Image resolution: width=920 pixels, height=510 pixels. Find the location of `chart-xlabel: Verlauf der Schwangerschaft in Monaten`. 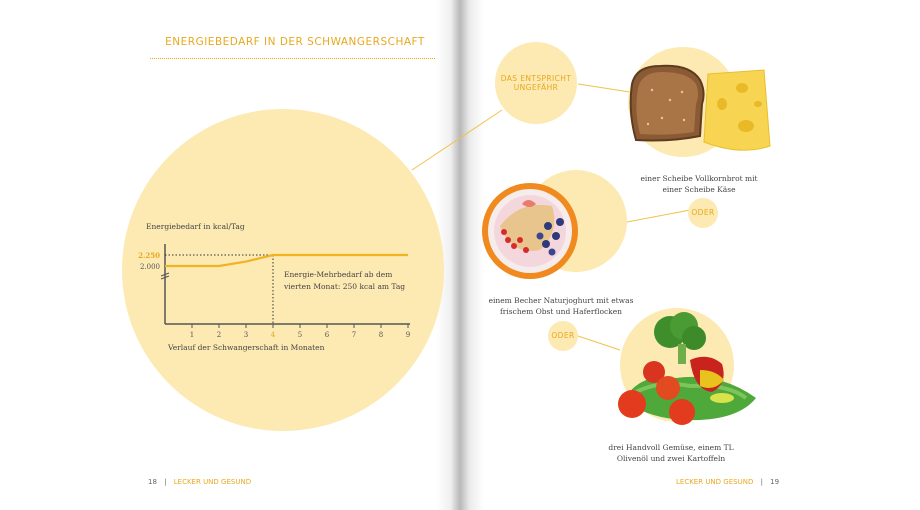

chart-xlabel: Verlauf der Schwangerschaft in Monaten is located at coordinates (246, 347).